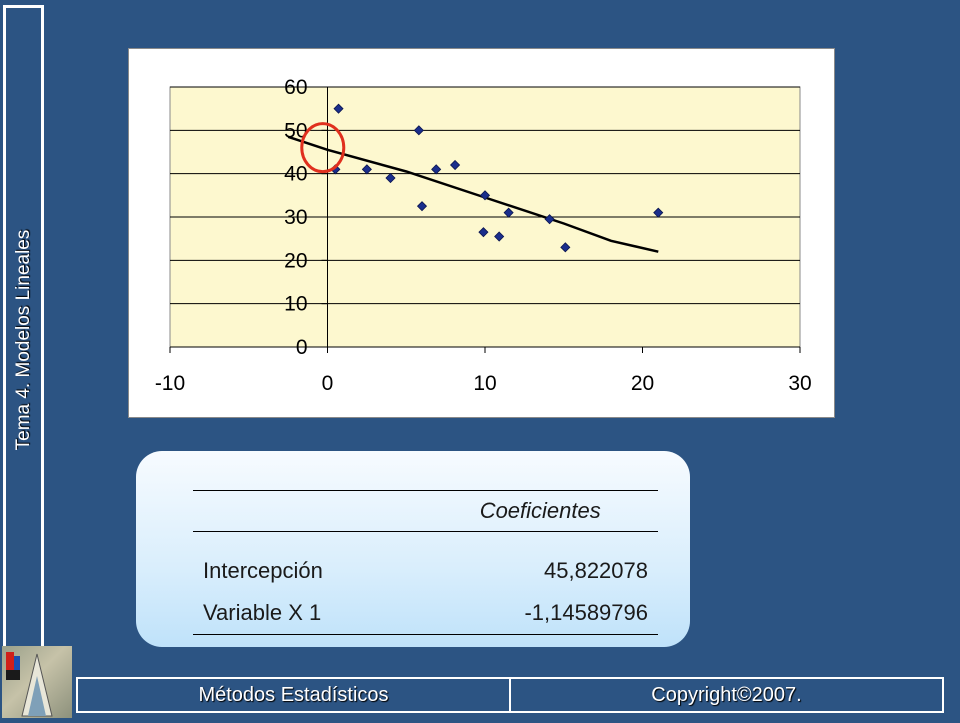  What do you see at coordinates (295, 87) in the screenshot?
I see `y-tick-label: 60` at bounding box center [295, 87].